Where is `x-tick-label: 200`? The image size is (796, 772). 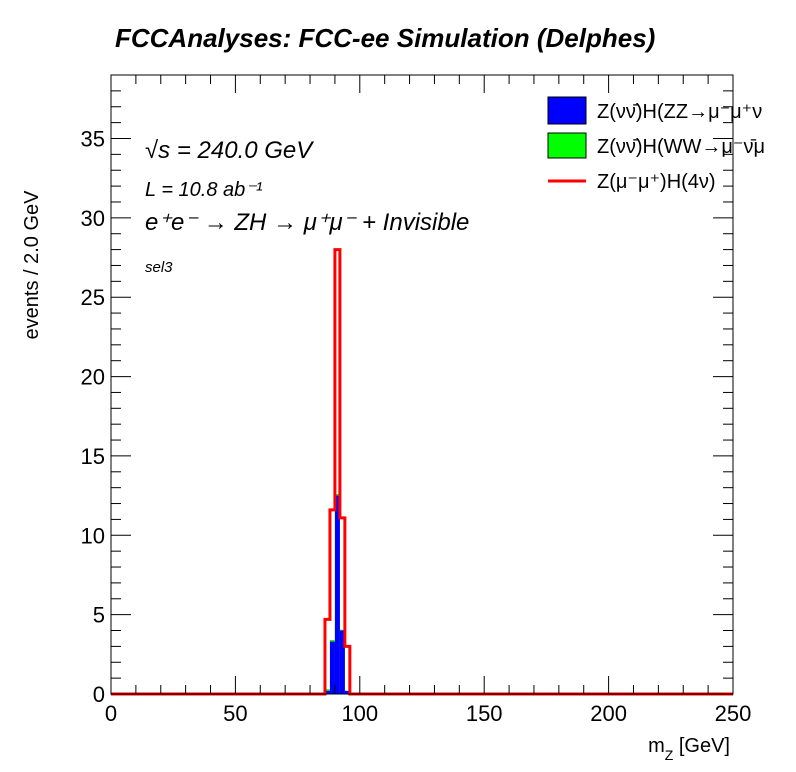 x-tick-label: 200 is located at coordinates (608, 713).